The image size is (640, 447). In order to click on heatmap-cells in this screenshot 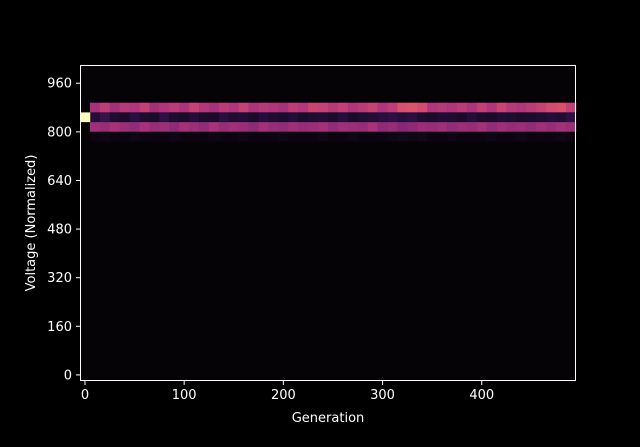, I will do `click(328, 122)`.